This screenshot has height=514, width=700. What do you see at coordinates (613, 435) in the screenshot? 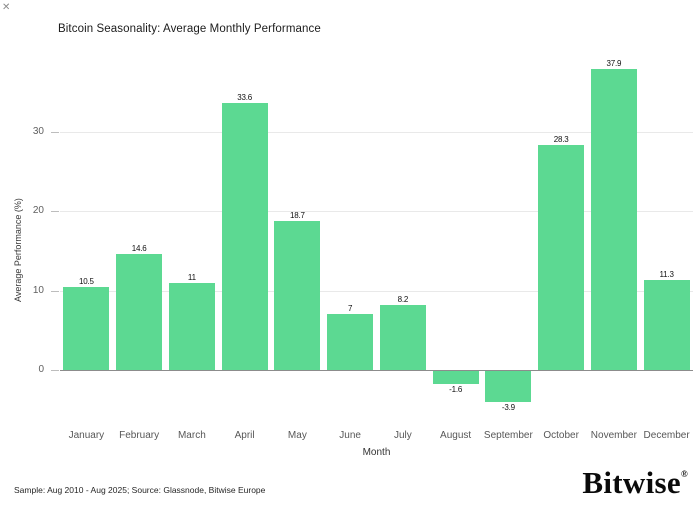
I see `x-tick-label: November` at bounding box center [613, 435].